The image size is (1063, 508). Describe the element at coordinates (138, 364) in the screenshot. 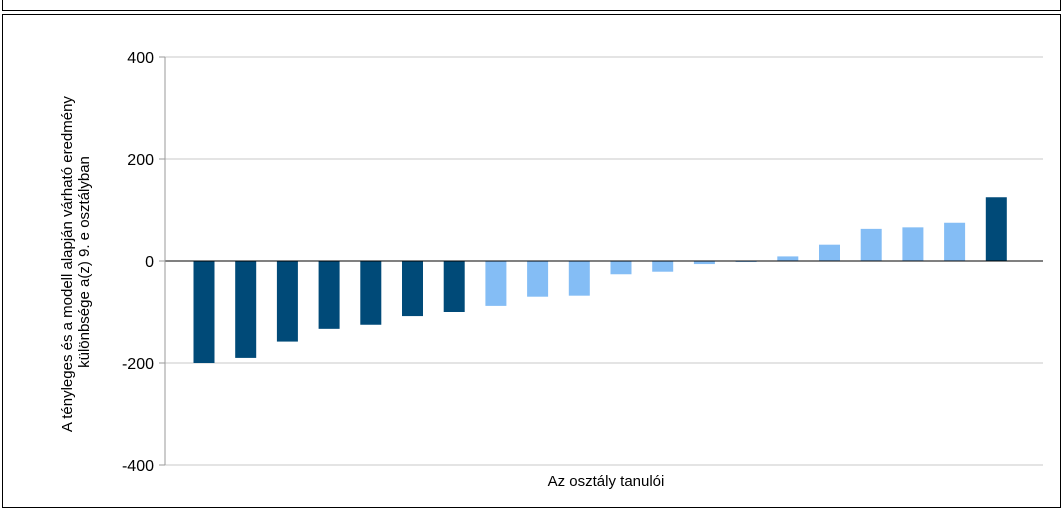

I see `y-tick-label: -200` at that location.